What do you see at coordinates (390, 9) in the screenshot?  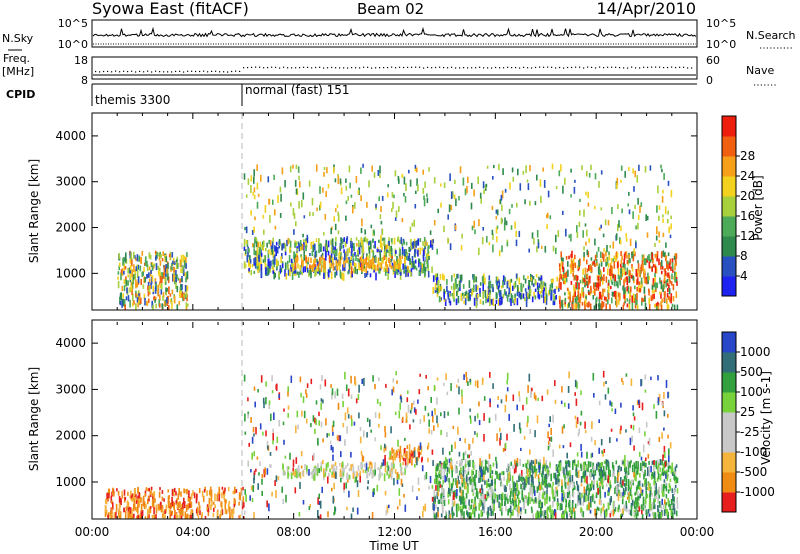 I see `beam-title: Beam 02` at bounding box center [390, 9].